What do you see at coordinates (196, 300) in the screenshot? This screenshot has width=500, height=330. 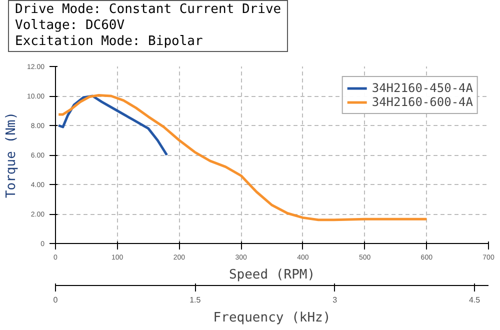 I see `x2-tick-label: 1.5` at bounding box center [196, 300].